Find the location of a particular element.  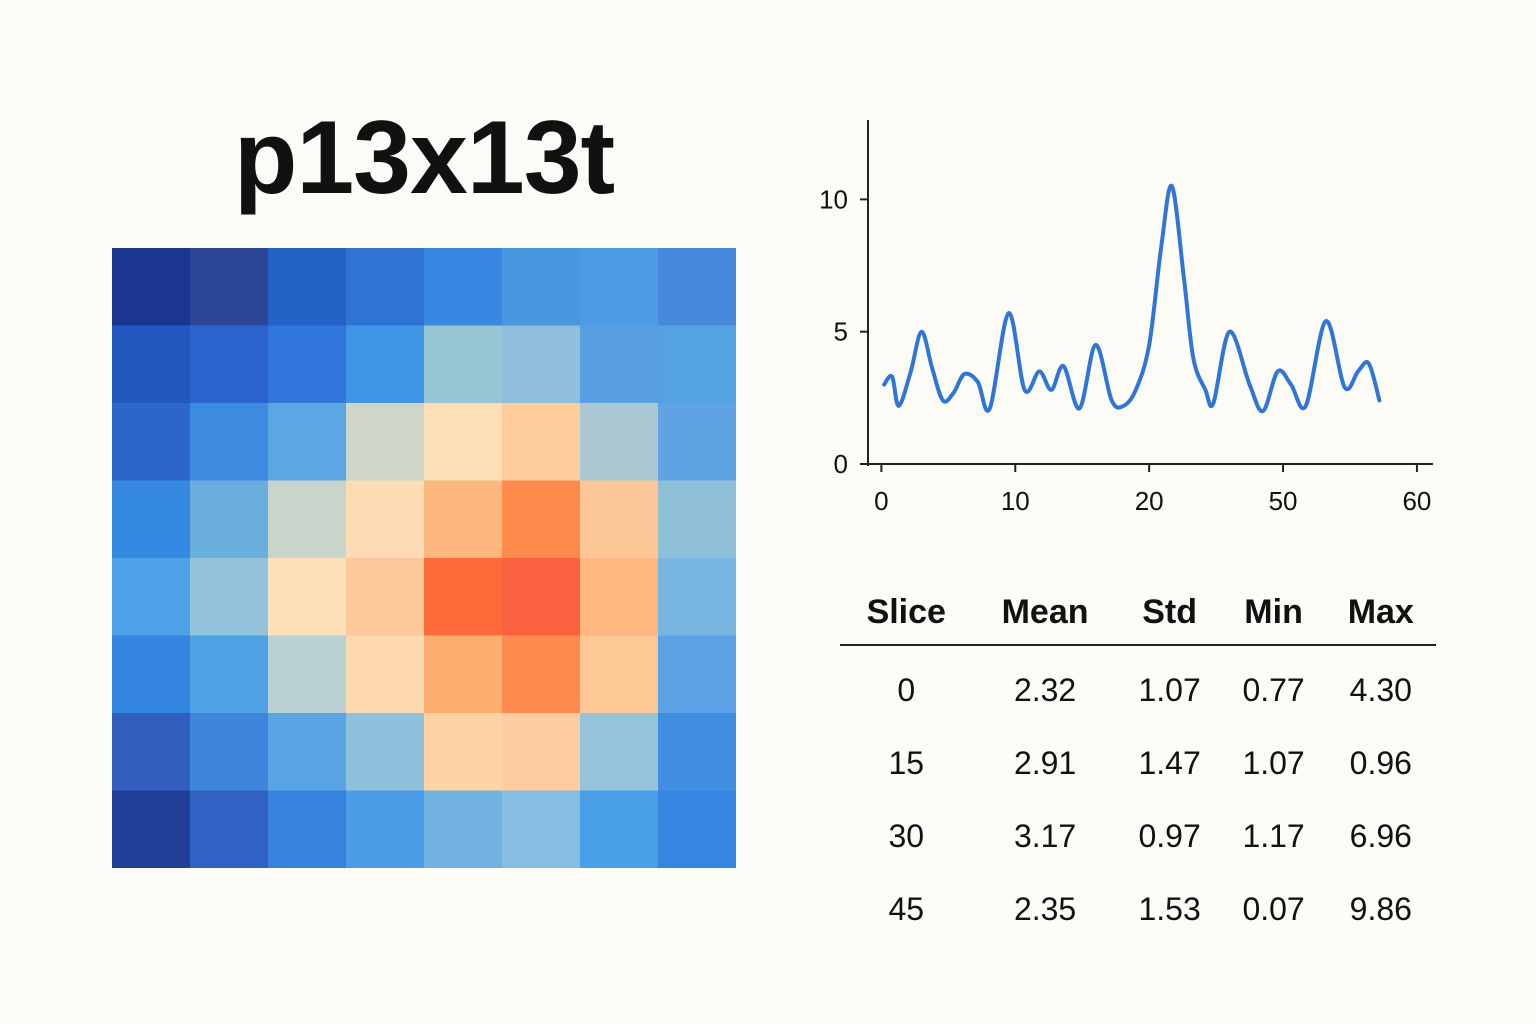

table-cell: 30 is located at coordinates (906, 836).